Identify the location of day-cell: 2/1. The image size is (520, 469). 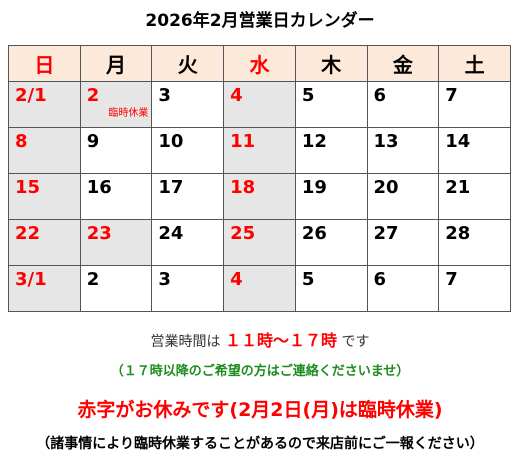
(44, 104).